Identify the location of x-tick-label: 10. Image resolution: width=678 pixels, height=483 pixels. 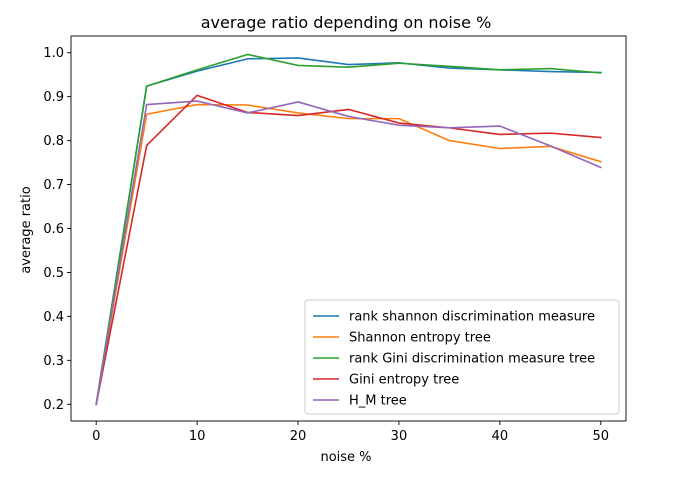
(197, 436).